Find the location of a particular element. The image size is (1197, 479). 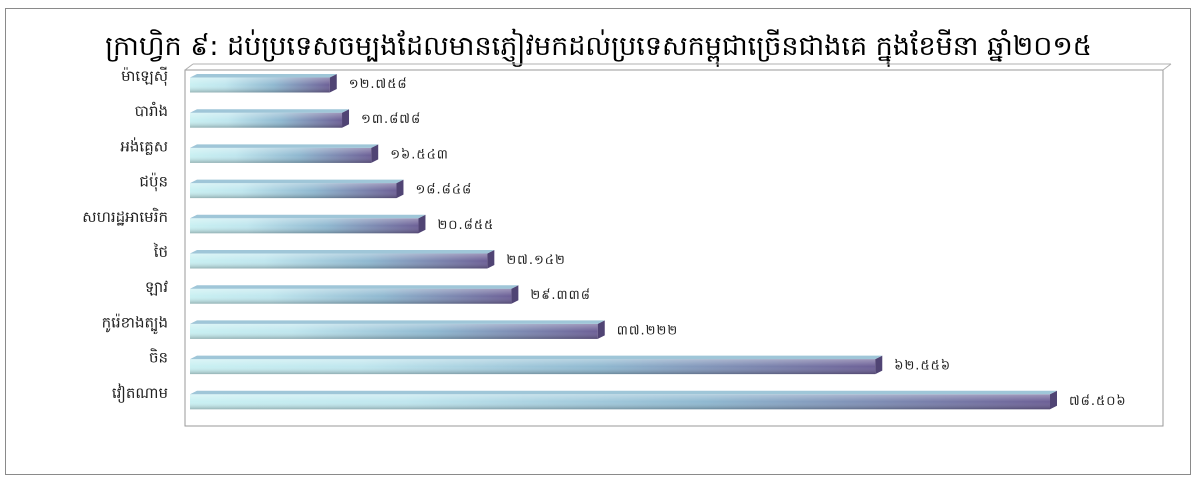

category-label: វៀតណាម is located at coordinates (140, 393).